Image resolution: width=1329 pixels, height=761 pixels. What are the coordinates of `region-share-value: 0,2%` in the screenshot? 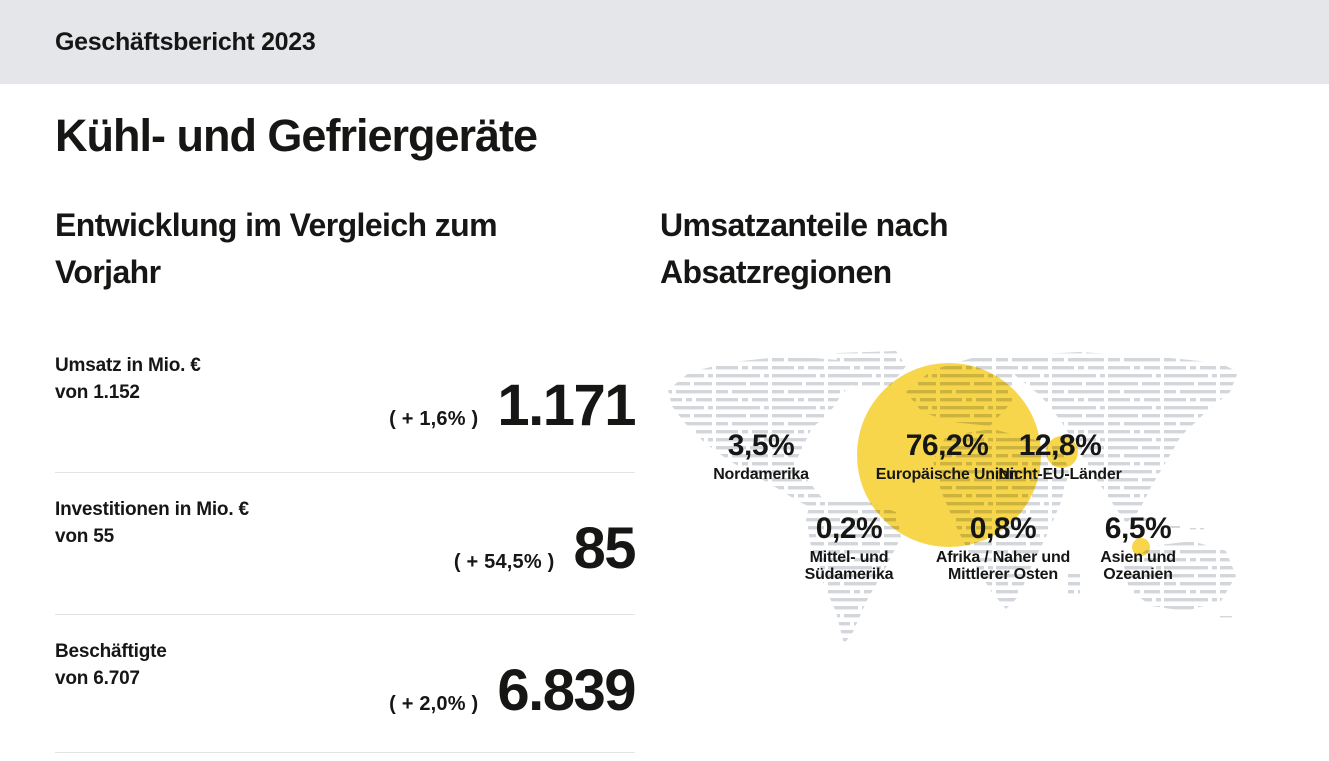 It's located at (849, 528).